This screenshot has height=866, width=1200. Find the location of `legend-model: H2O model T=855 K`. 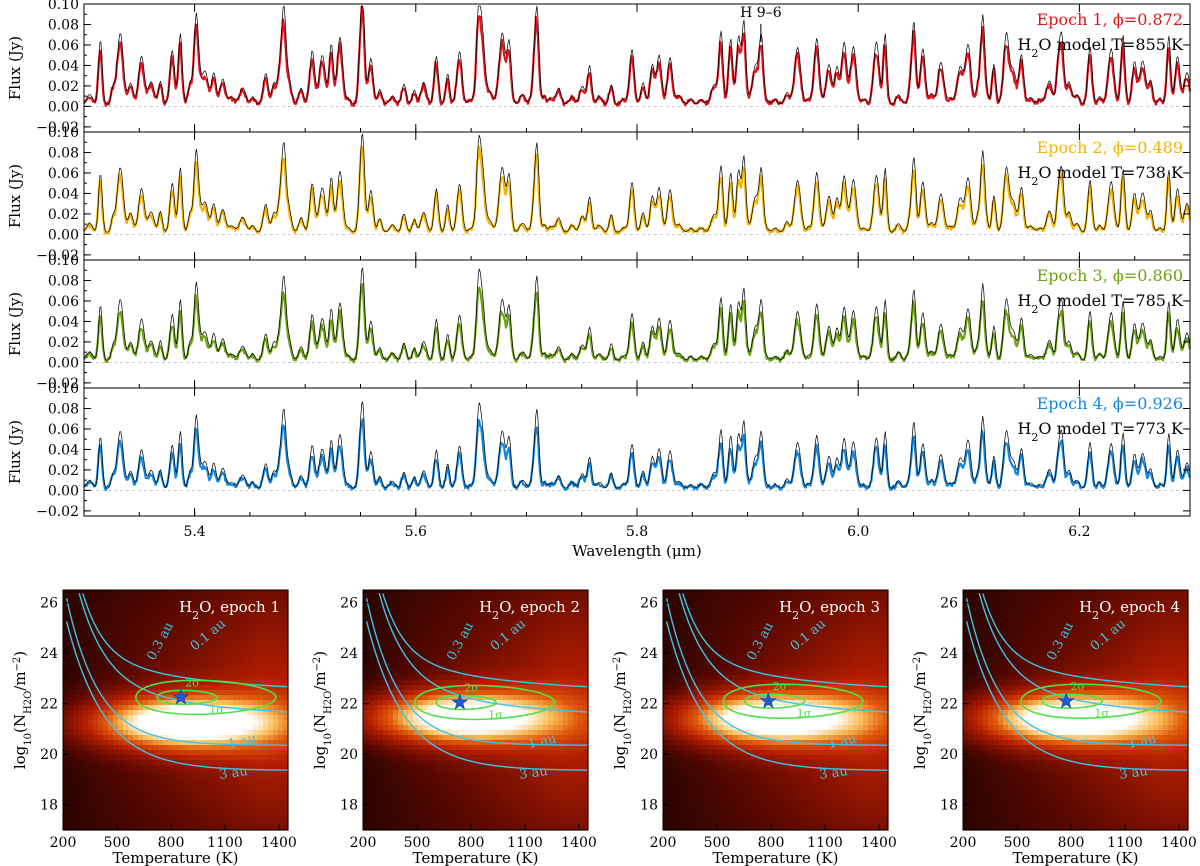

legend-model: H2O model T=855 K is located at coordinates (1100, 47).